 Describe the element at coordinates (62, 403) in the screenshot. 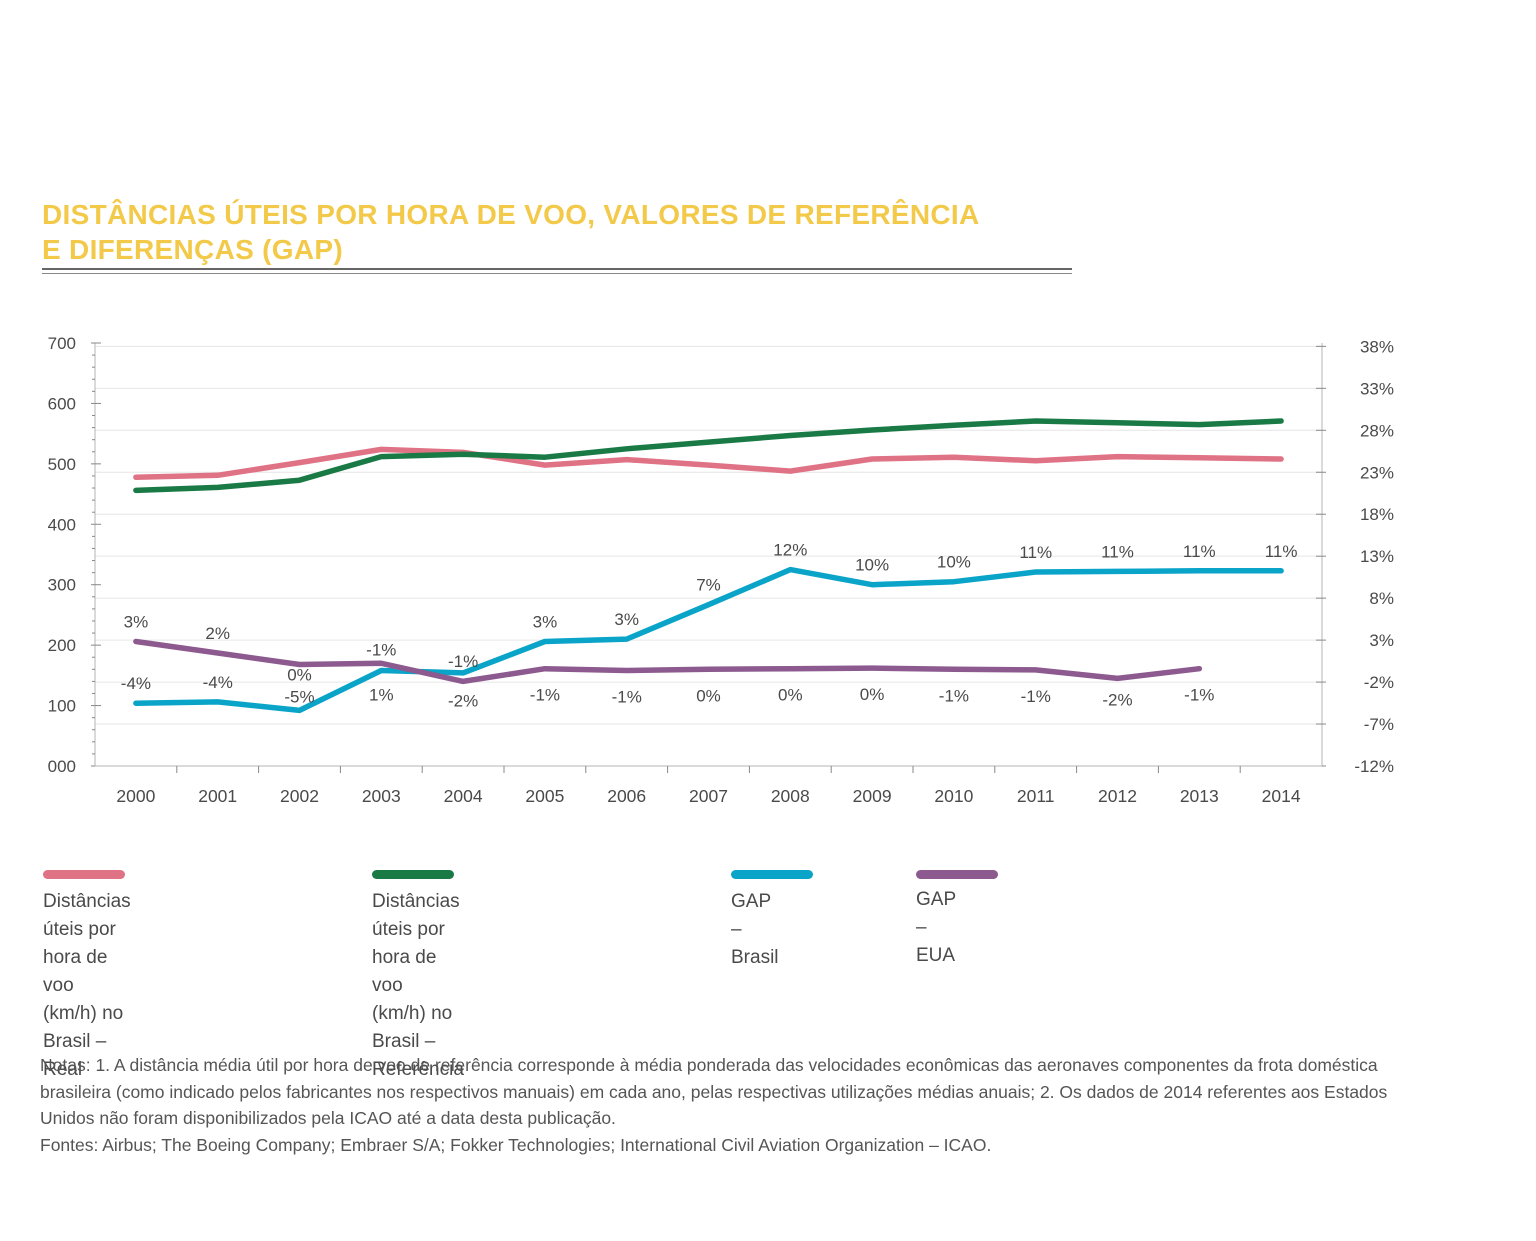

I see `y-axis-left-tick-label: 600` at that location.